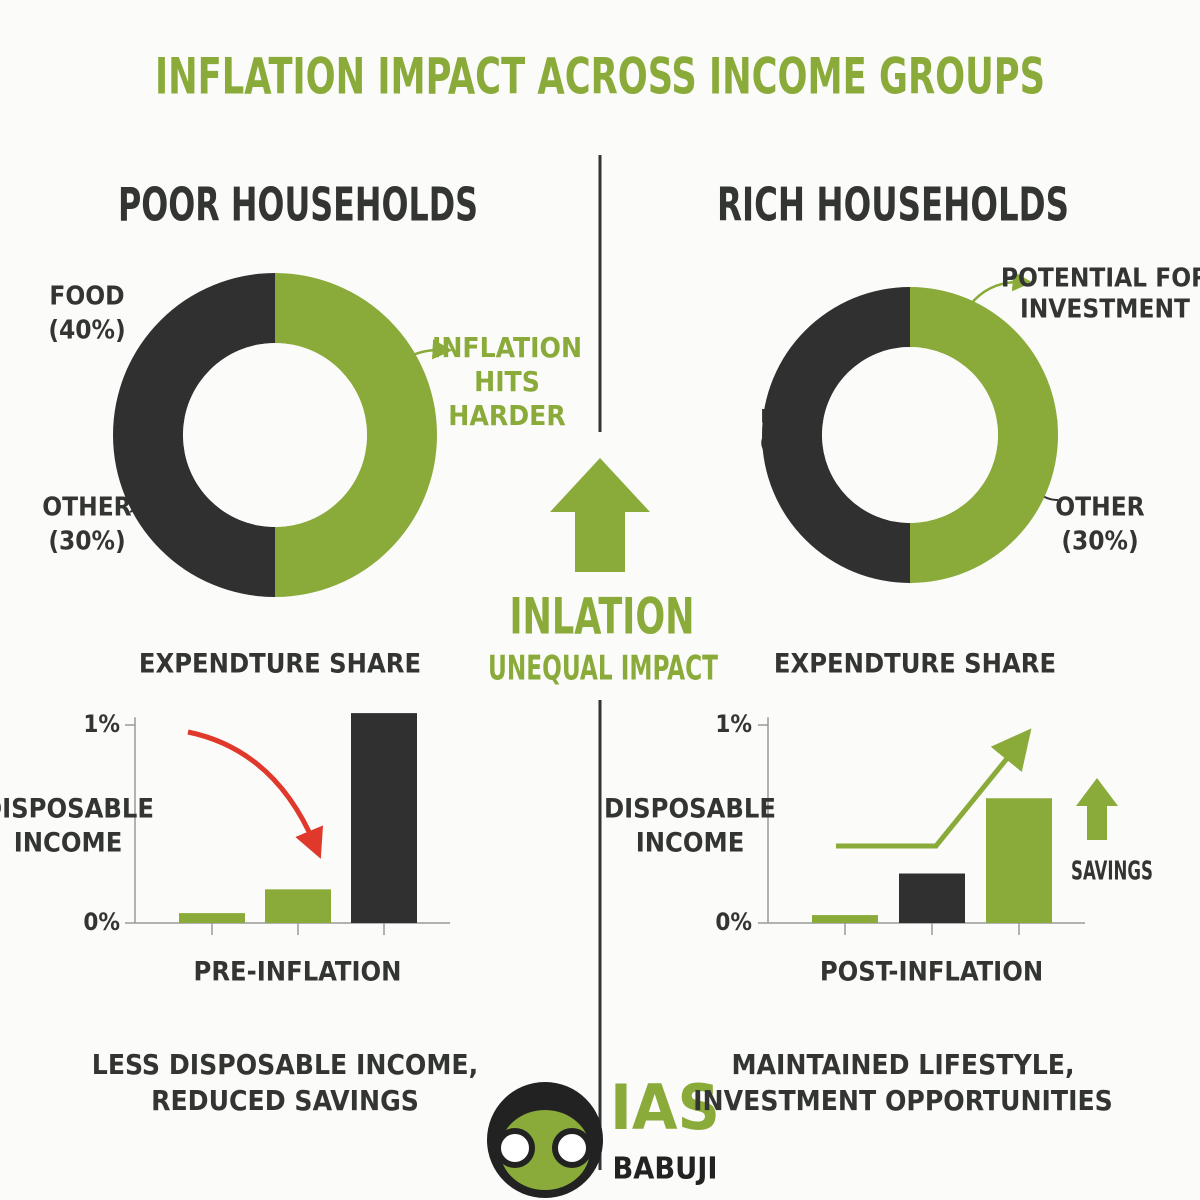 The width and height of the screenshot is (1200, 1200). What do you see at coordinates (603, 669) in the screenshot?
I see `center-sublabel: UNEQUAL IMPACT` at bounding box center [603, 669].